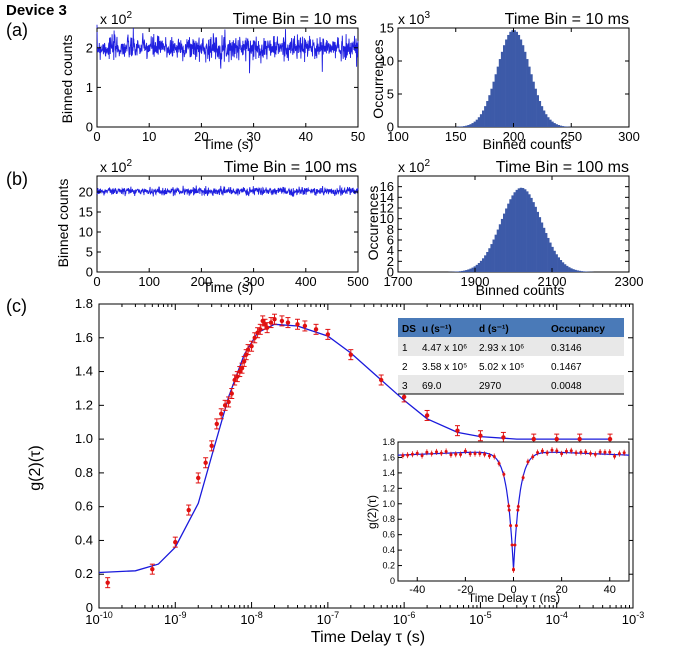  What do you see at coordinates (63, 223) in the screenshot?
I see `y-axis-label-b-time: Binned counts` at bounding box center [63, 223].